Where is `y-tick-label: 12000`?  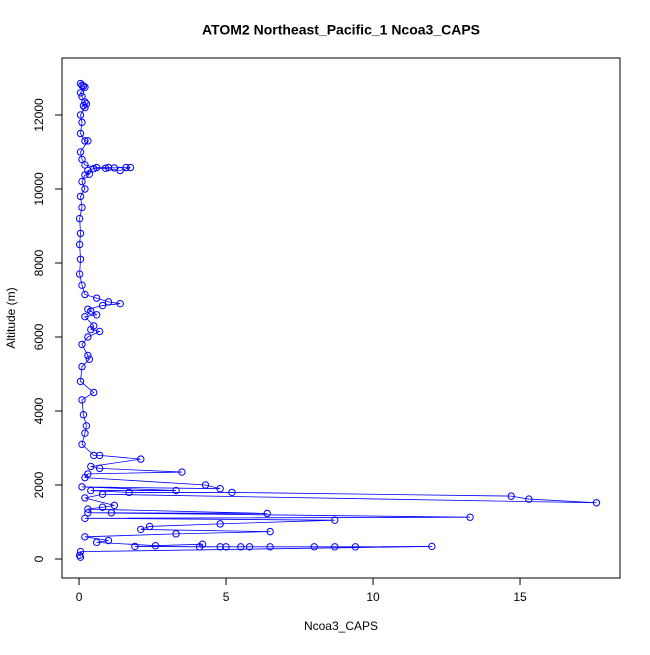 y-tick-label: 12000 is located at coordinates (39, 115).